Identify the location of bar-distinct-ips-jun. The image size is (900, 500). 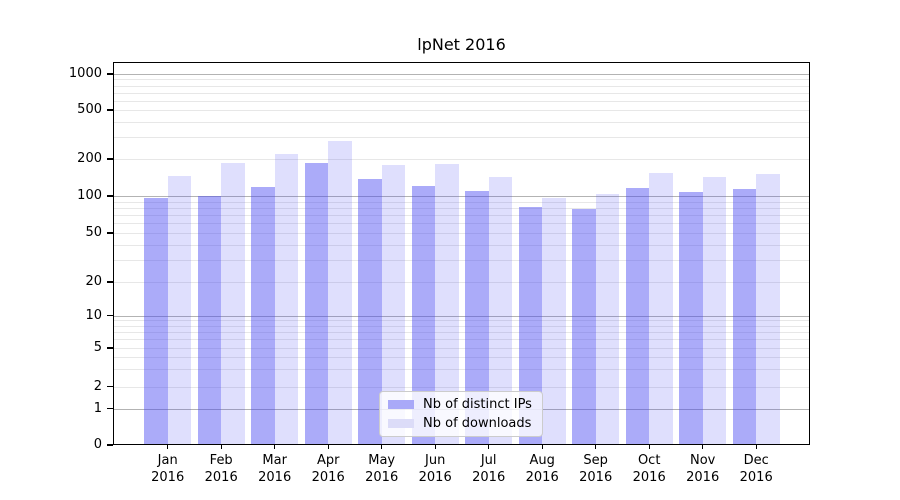
(423, 315).